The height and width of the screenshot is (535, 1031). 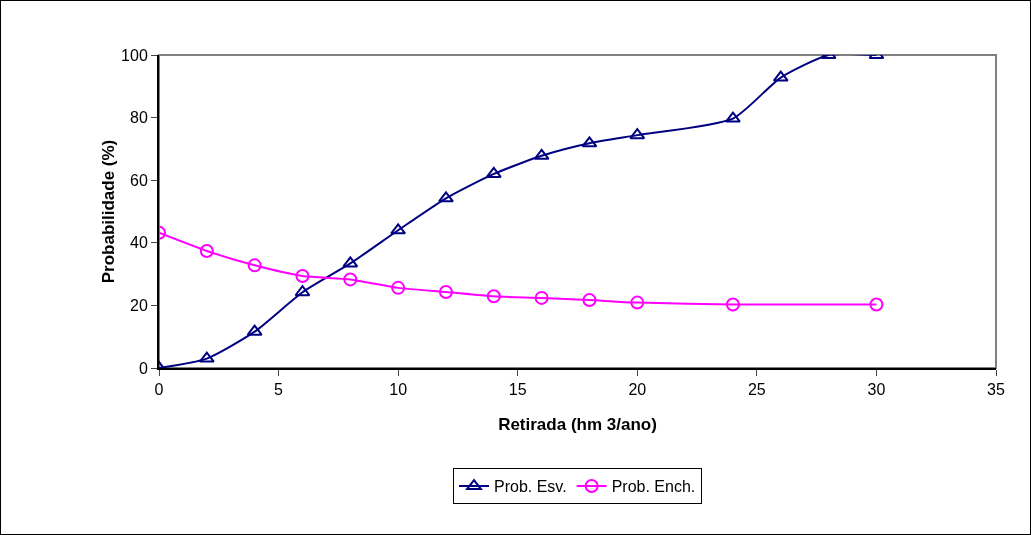 I want to click on x-tick-label: 30, so click(x=876, y=390).